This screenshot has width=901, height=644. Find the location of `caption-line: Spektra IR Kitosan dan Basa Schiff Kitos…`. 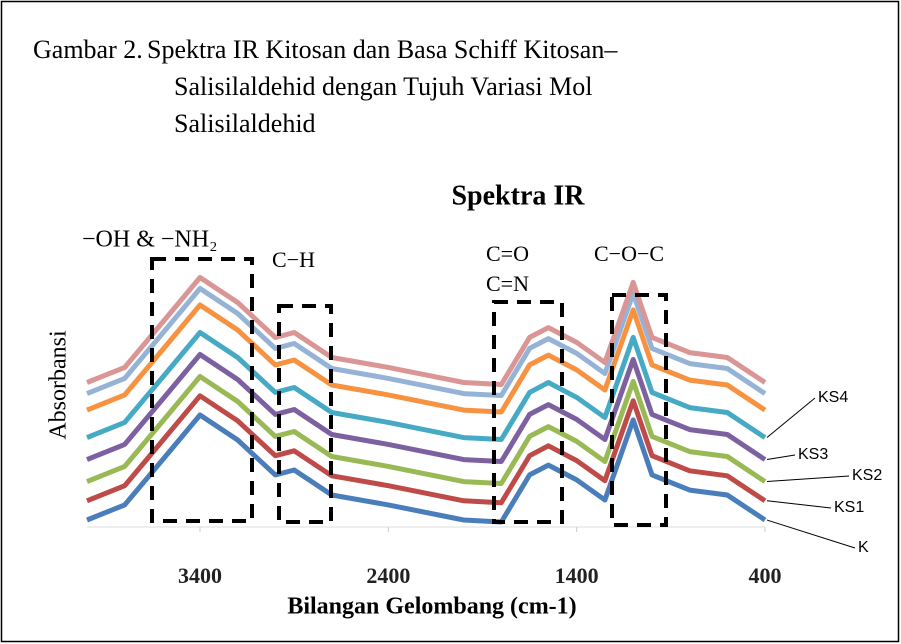

caption-line: Spektra IR Kitosan dan Basa Schiff Kitos… is located at coordinates (382, 49).